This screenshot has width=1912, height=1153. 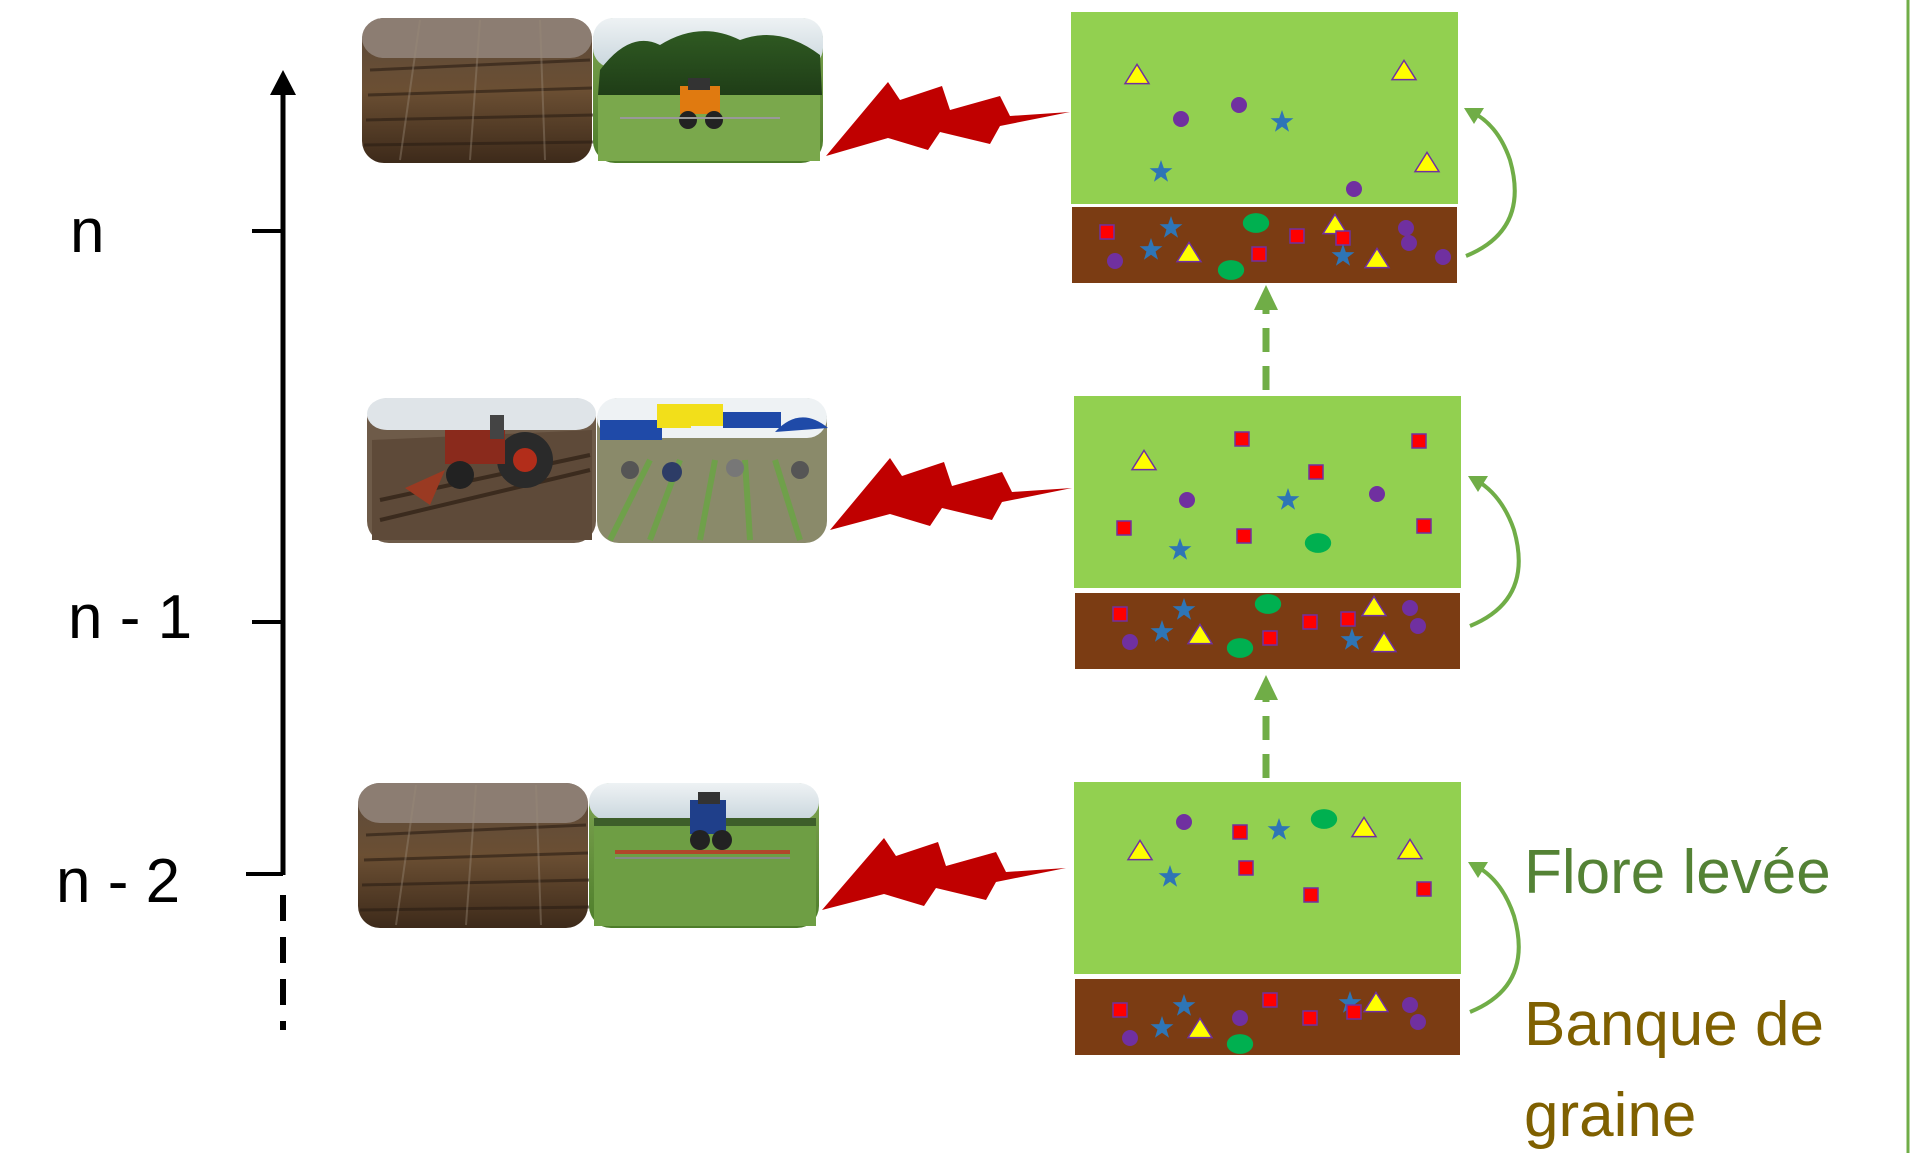 I want to click on manual-weeding-photo, so click(x=712, y=470).